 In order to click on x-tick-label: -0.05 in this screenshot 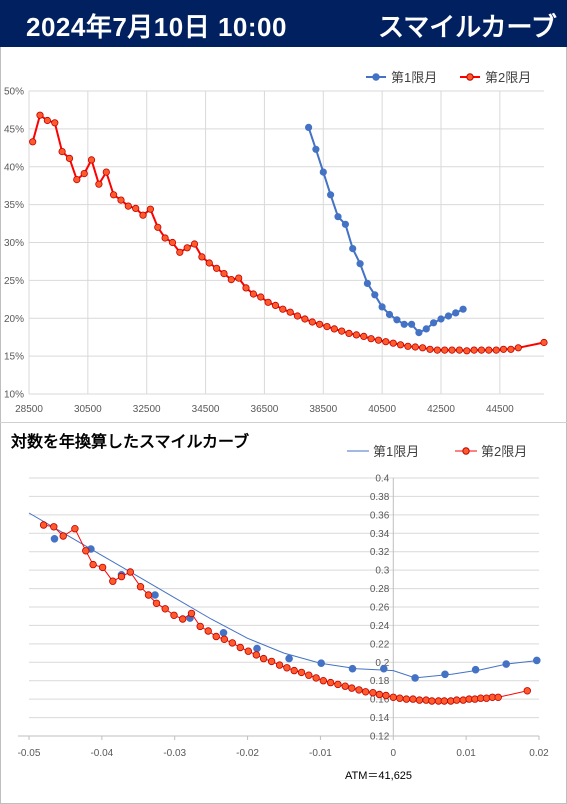, I will do `click(29, 753)`.